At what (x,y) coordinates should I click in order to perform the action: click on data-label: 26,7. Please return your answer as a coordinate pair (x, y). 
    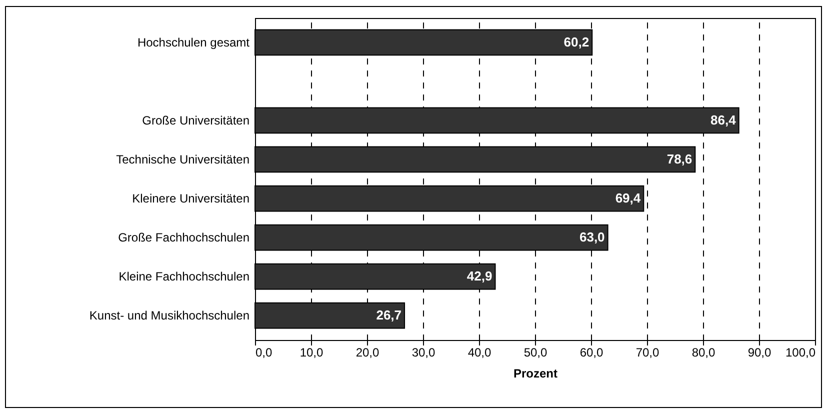
    Looking at the image, I should click on (389, 315).